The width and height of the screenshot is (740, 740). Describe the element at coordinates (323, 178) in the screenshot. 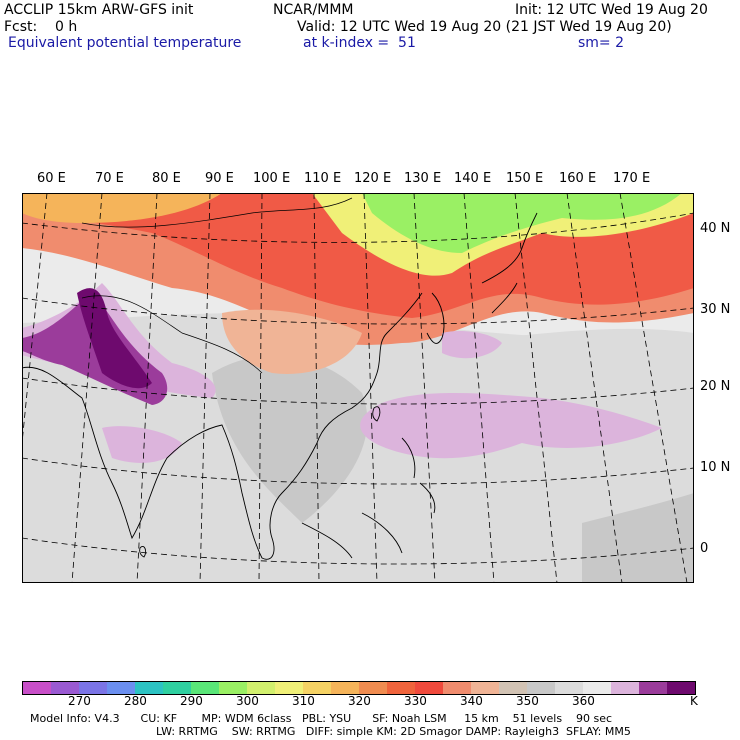

I see `lon-label: 110 E` at that location.